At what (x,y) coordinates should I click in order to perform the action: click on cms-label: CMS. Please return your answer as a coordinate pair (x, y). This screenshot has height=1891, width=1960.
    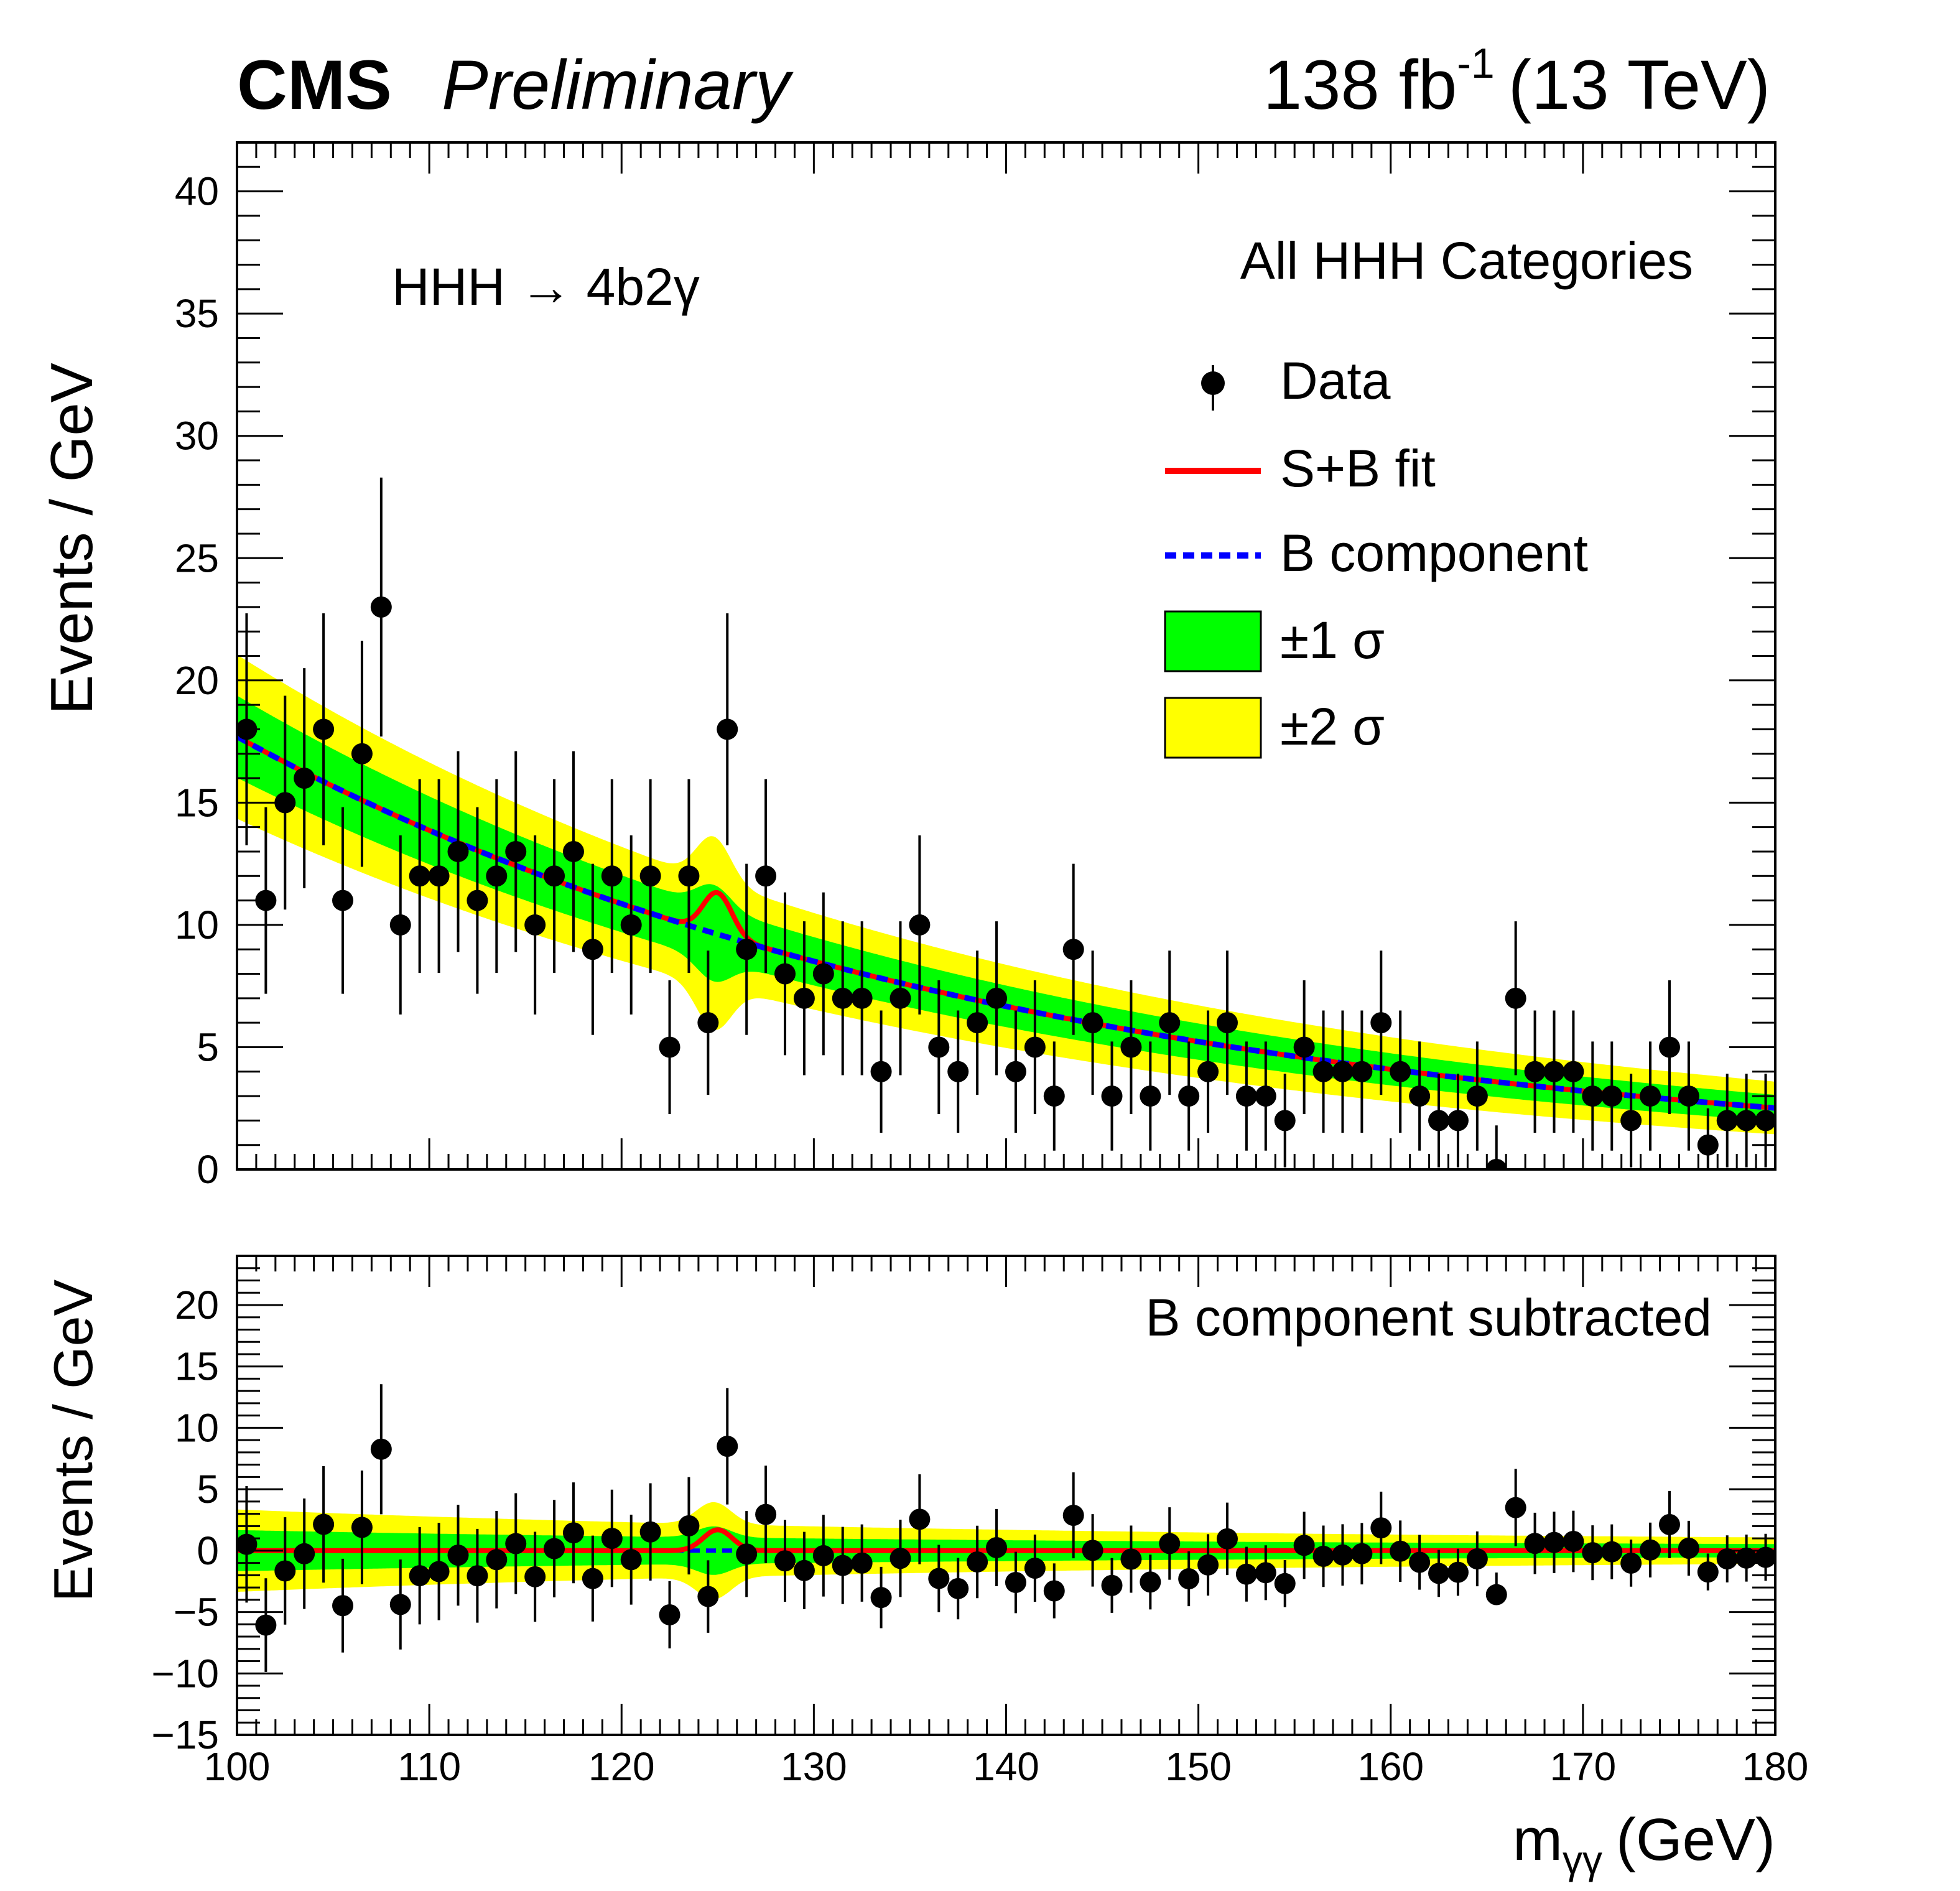
    Looking at the image, I should click on (314, 85).